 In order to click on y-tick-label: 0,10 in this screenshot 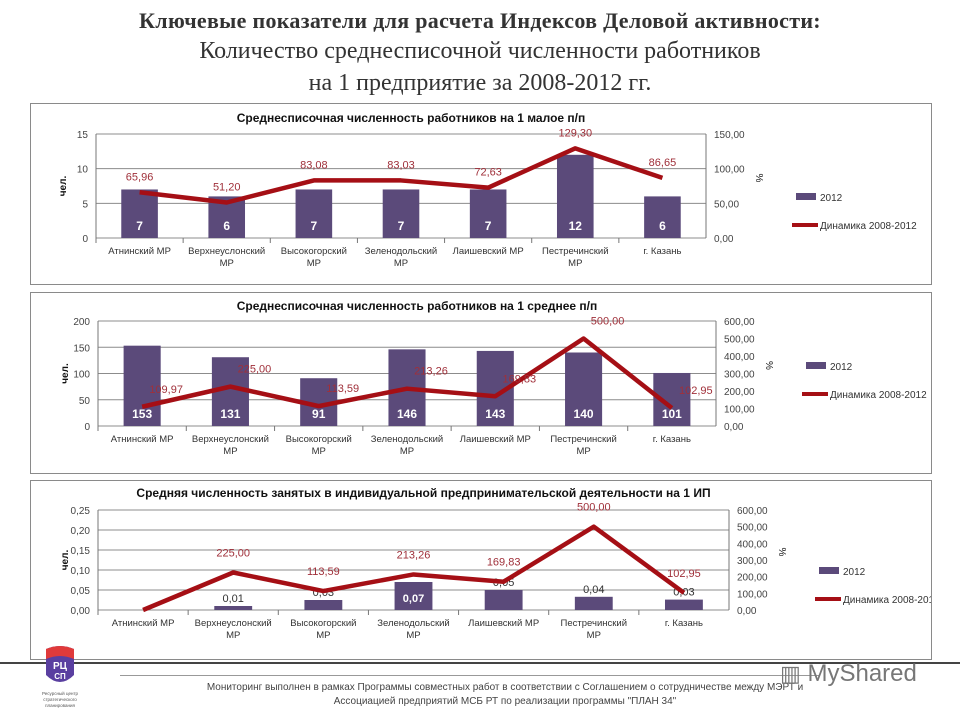, I will do `click(81, 571)`.